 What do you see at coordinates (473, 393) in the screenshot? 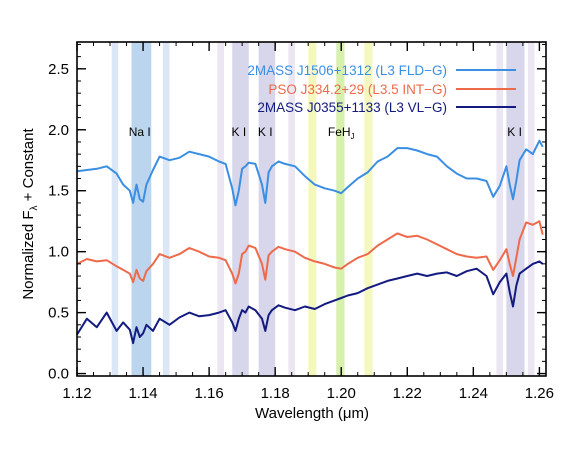
I see `x-tick-label: 1.24` at bounding box center [473, 393].